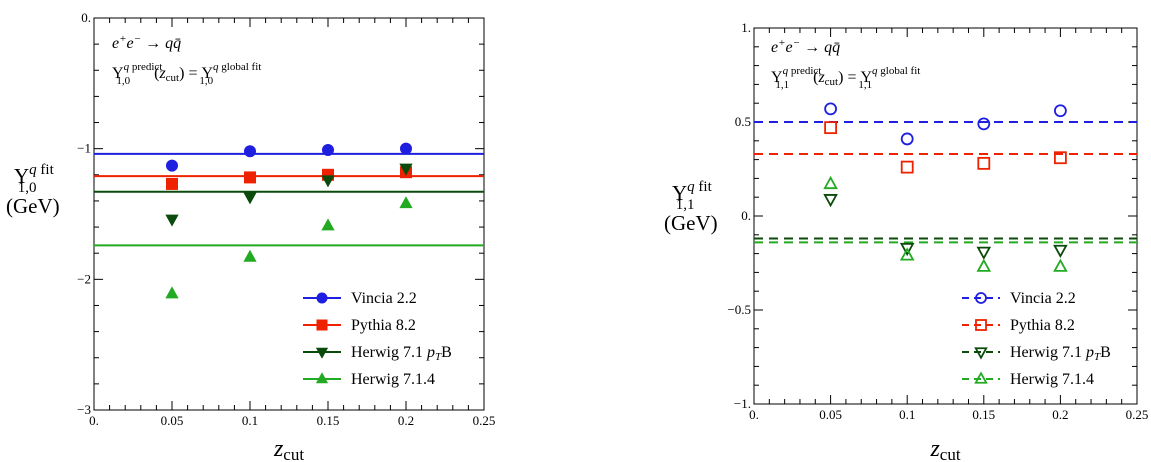 This screenshot has width=1151, height=462. What do you see at coordinates (742, 403) in the screenshot?
I see `y-tick-label: −1.` at bounding box center [742, 403].